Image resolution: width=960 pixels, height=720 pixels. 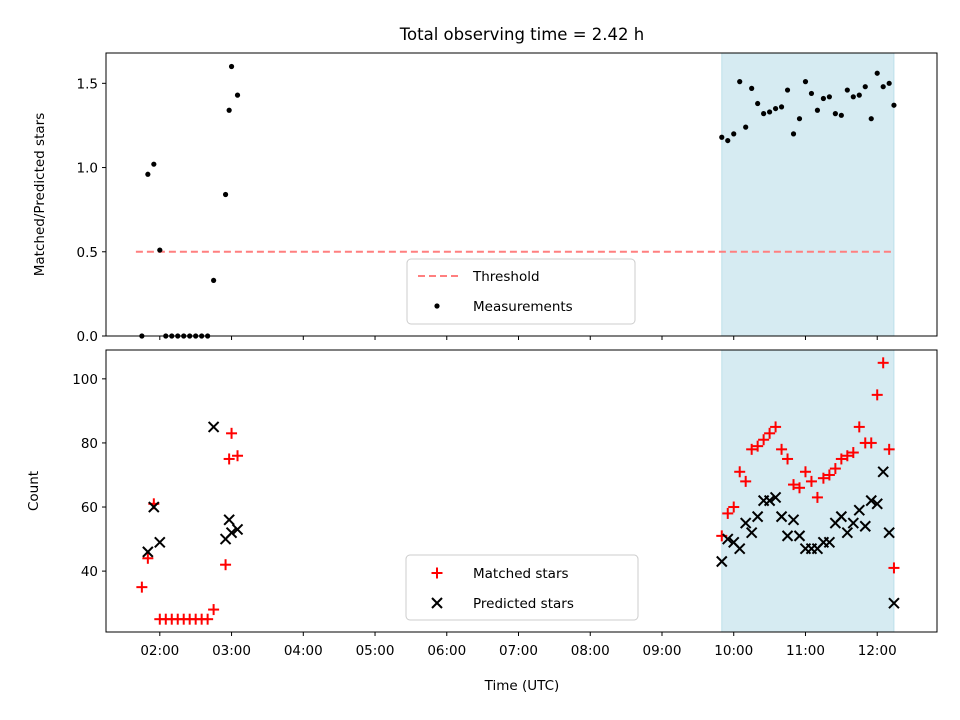 What do you see at coordinates (521, 291) in the screenshot?
I see `top-legend: Threshold Measurements` at bounding box center [521, 291].